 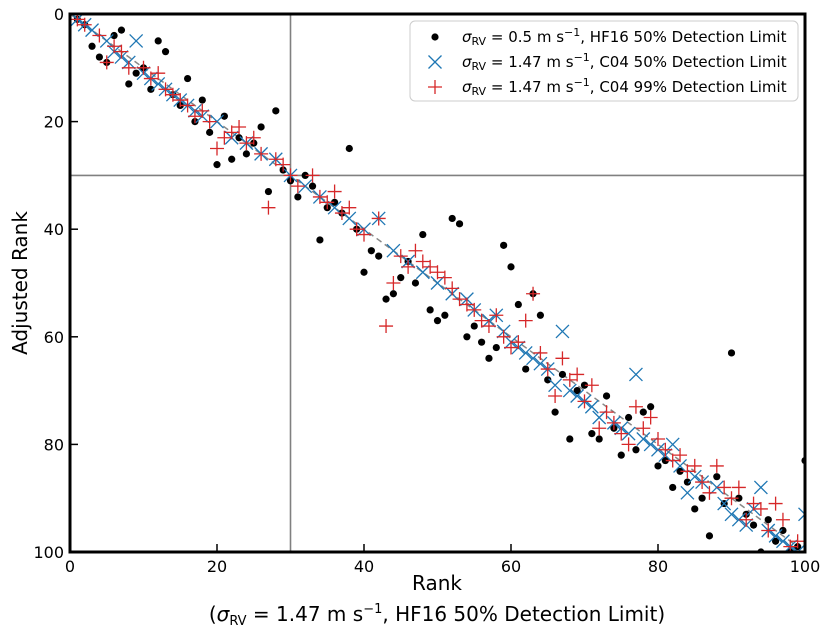 What do you see at coordinates (479, 41) in the screenshot?
I see `legend-label-1-part-1: RV` at bounding box center [479, 41].